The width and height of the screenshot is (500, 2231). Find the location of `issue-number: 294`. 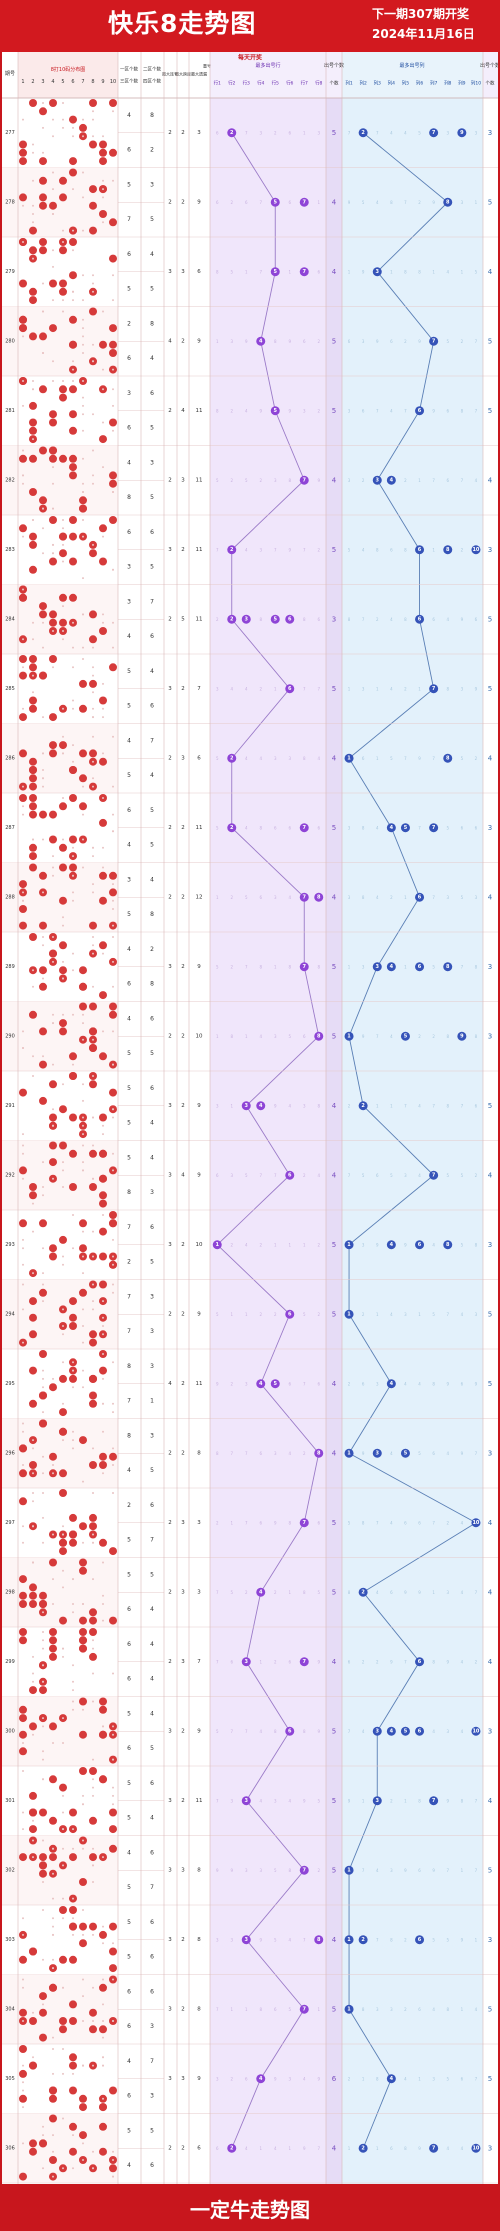

issue-number: 294 is located at coordinates (10, 1314).